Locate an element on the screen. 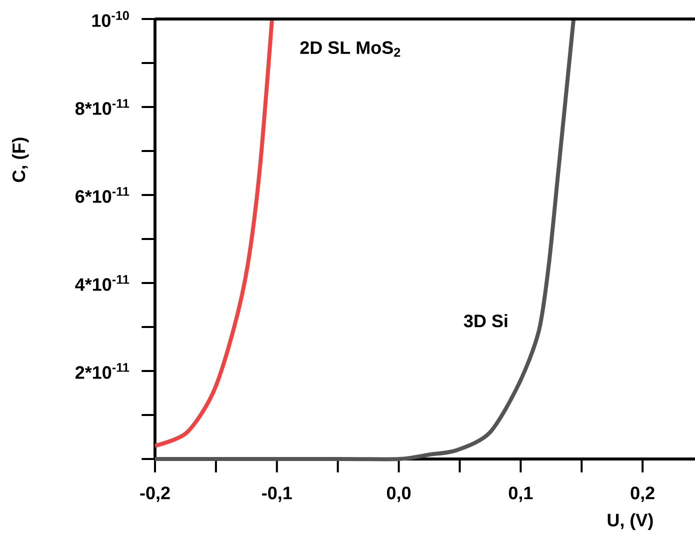 The width and height of the screenshot is (695, 545). y-axis-title: C, (F) is located at coordinates (20, 160).